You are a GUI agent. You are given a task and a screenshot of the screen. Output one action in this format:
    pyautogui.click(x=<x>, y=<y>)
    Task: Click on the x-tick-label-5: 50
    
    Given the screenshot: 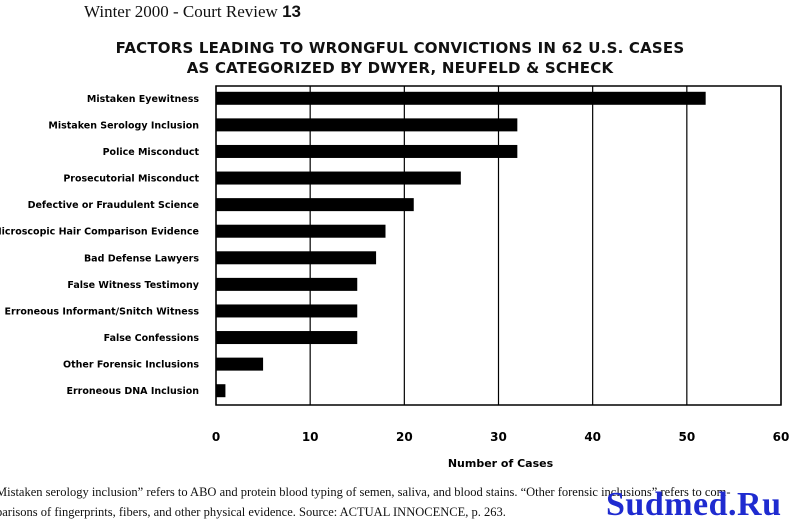 What is the action you would take?
    pyautogui.click(x=686, y=437)
    